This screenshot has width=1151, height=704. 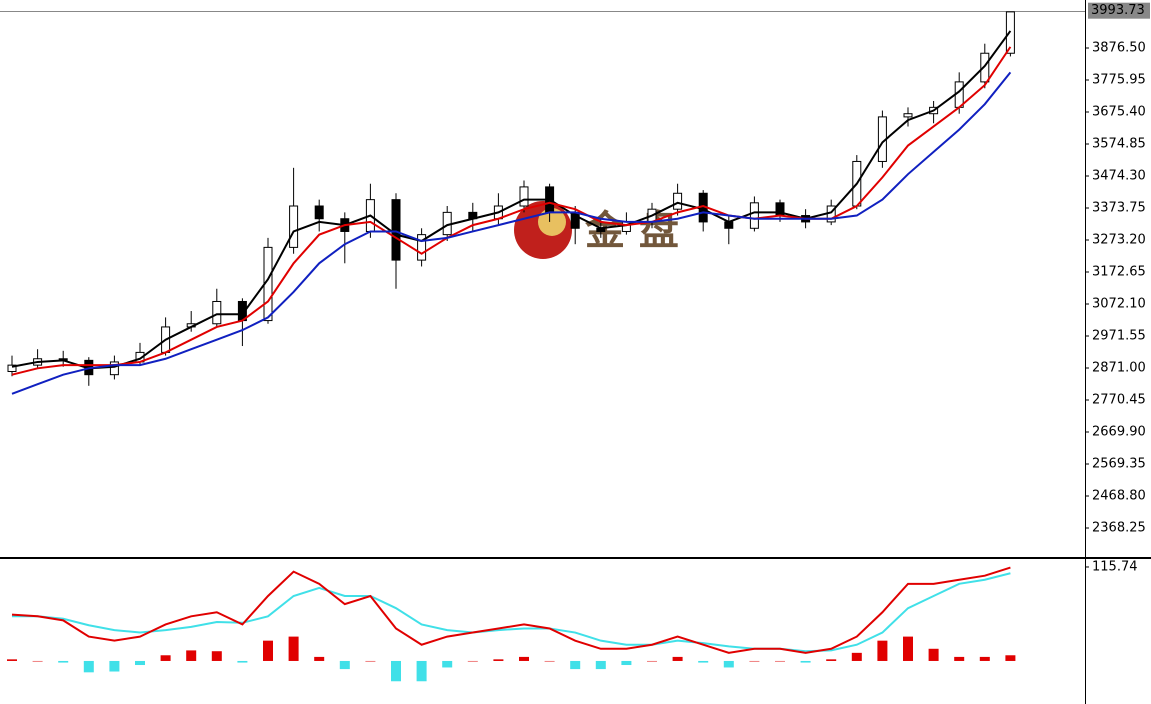 I want to click on y-tick-label: 3373.75, so click(x=1119, y=207).